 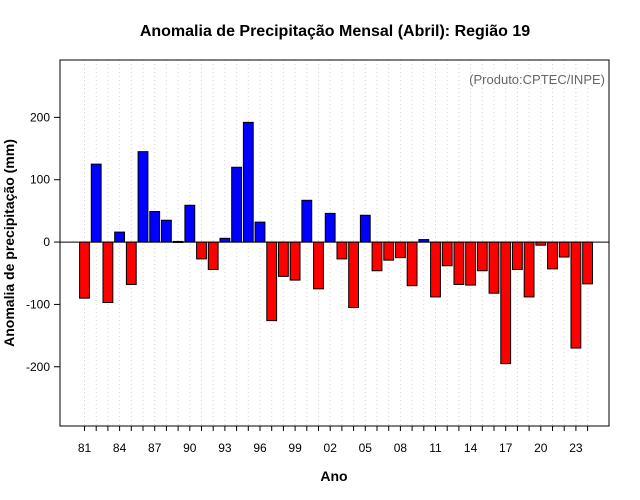 What do you see at coordinates (506, 448) in the screenshot?
I see `x-tick-label: 17` at bounding box center [506, 448].